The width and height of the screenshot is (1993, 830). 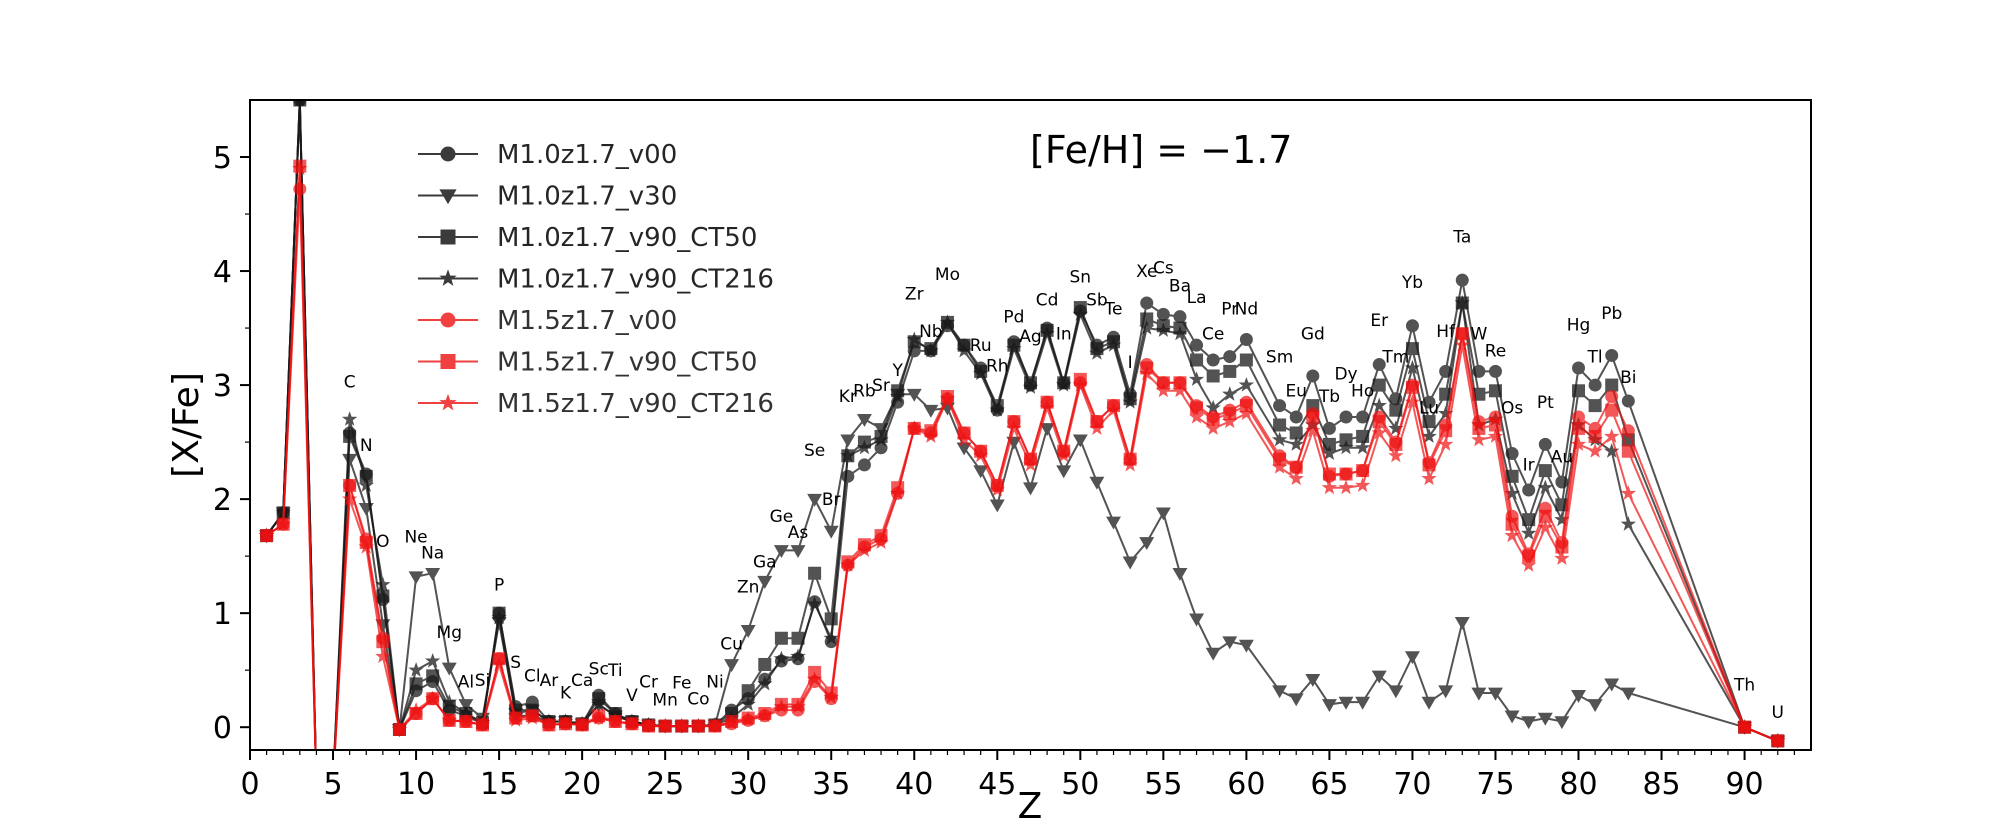 I want to click on legend-label: M1.5z1.7_v90_CT216, so click(x=635, y=404).